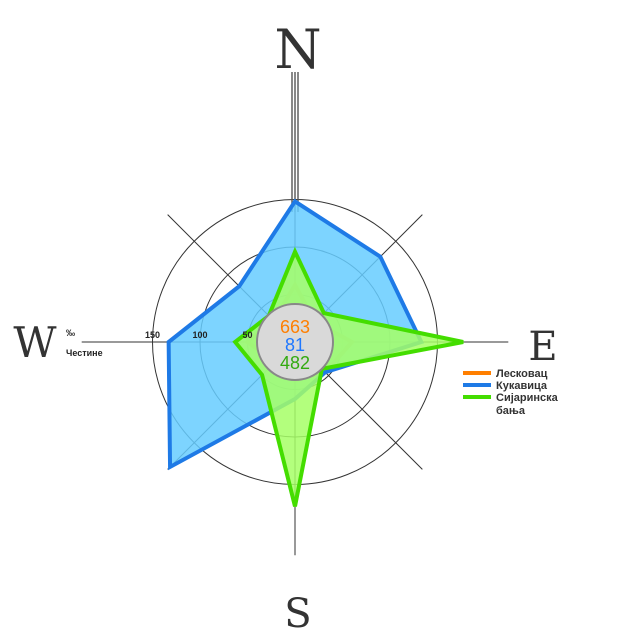 Image resolution: width=635 pixels, height=637 pixels. I want to click on compass-label-north: N, so click(297, 49).